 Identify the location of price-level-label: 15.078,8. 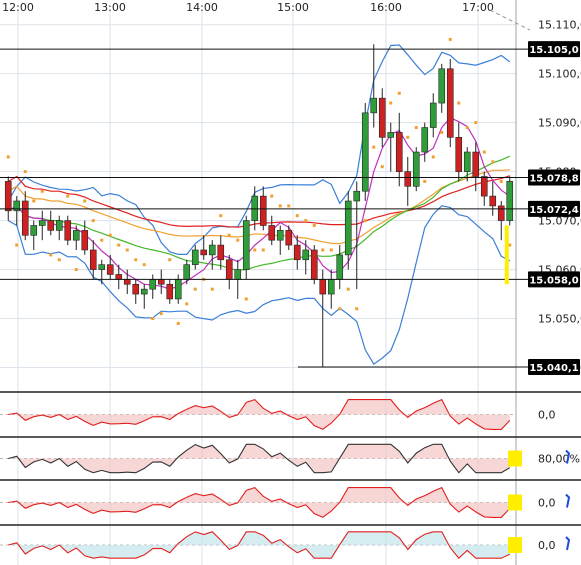
(553, 178).